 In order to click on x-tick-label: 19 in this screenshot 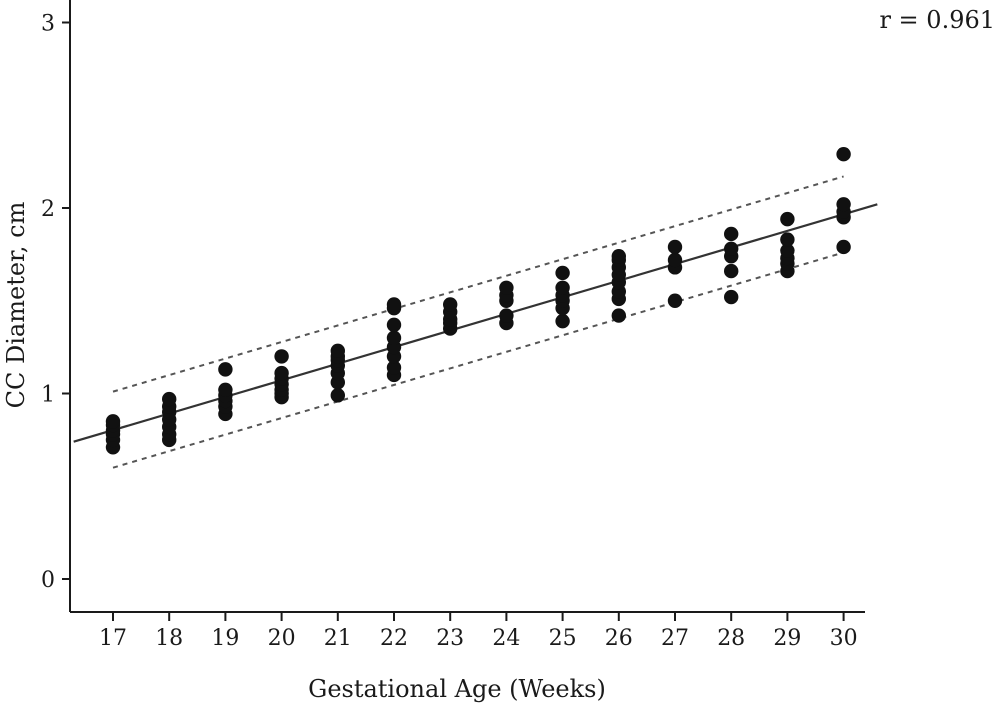, I will do `click(225, 638)`.